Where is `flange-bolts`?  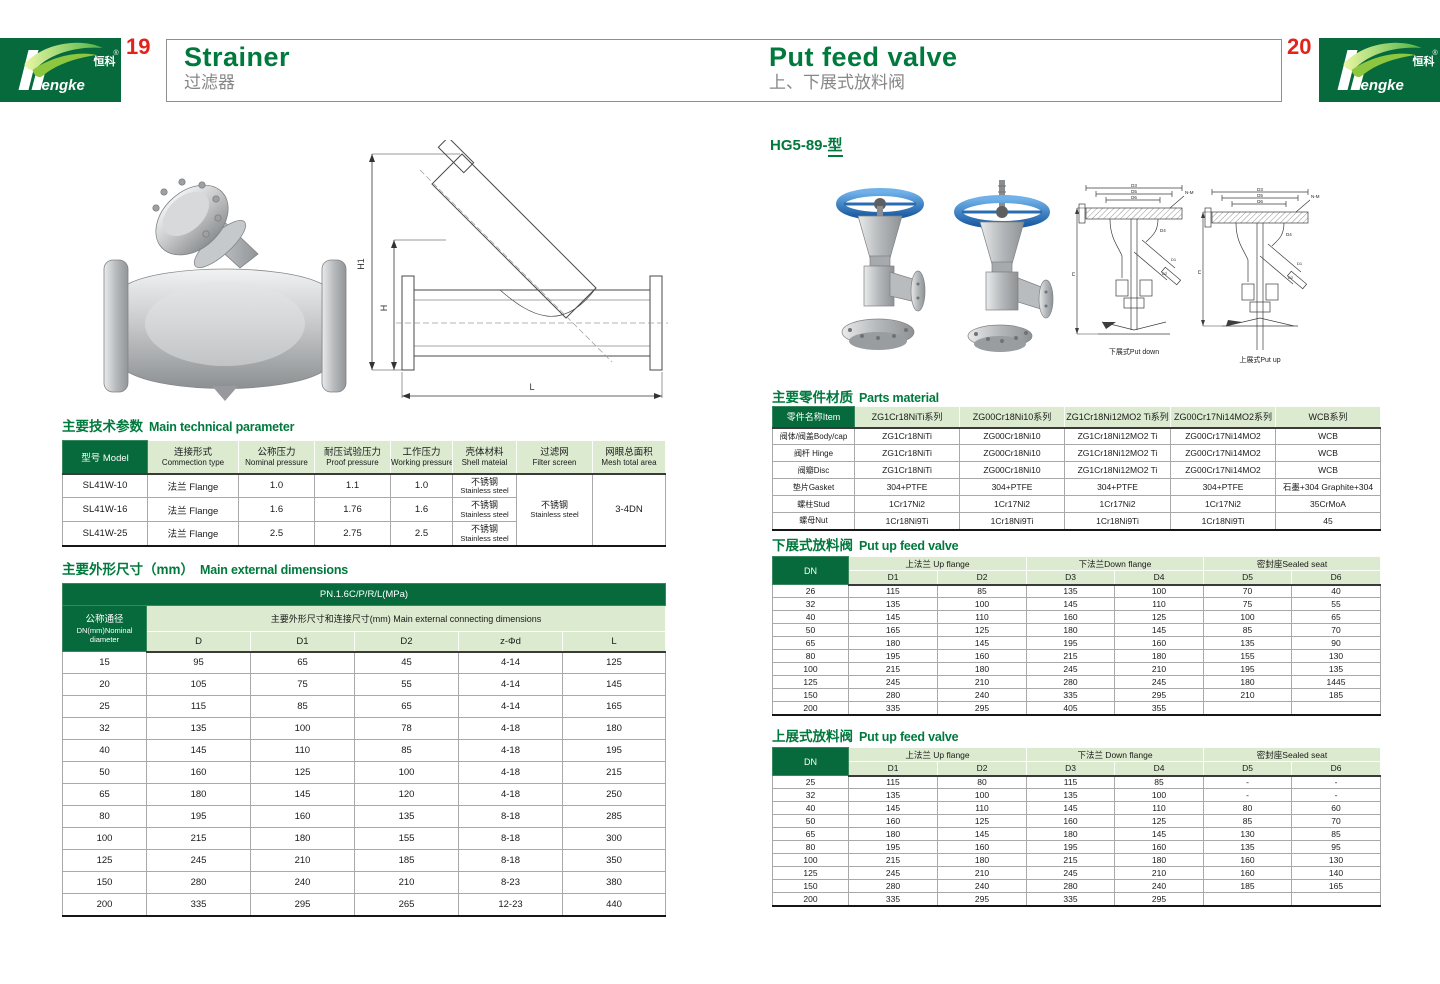 flange-bolts is located at coordinates (884, 311).